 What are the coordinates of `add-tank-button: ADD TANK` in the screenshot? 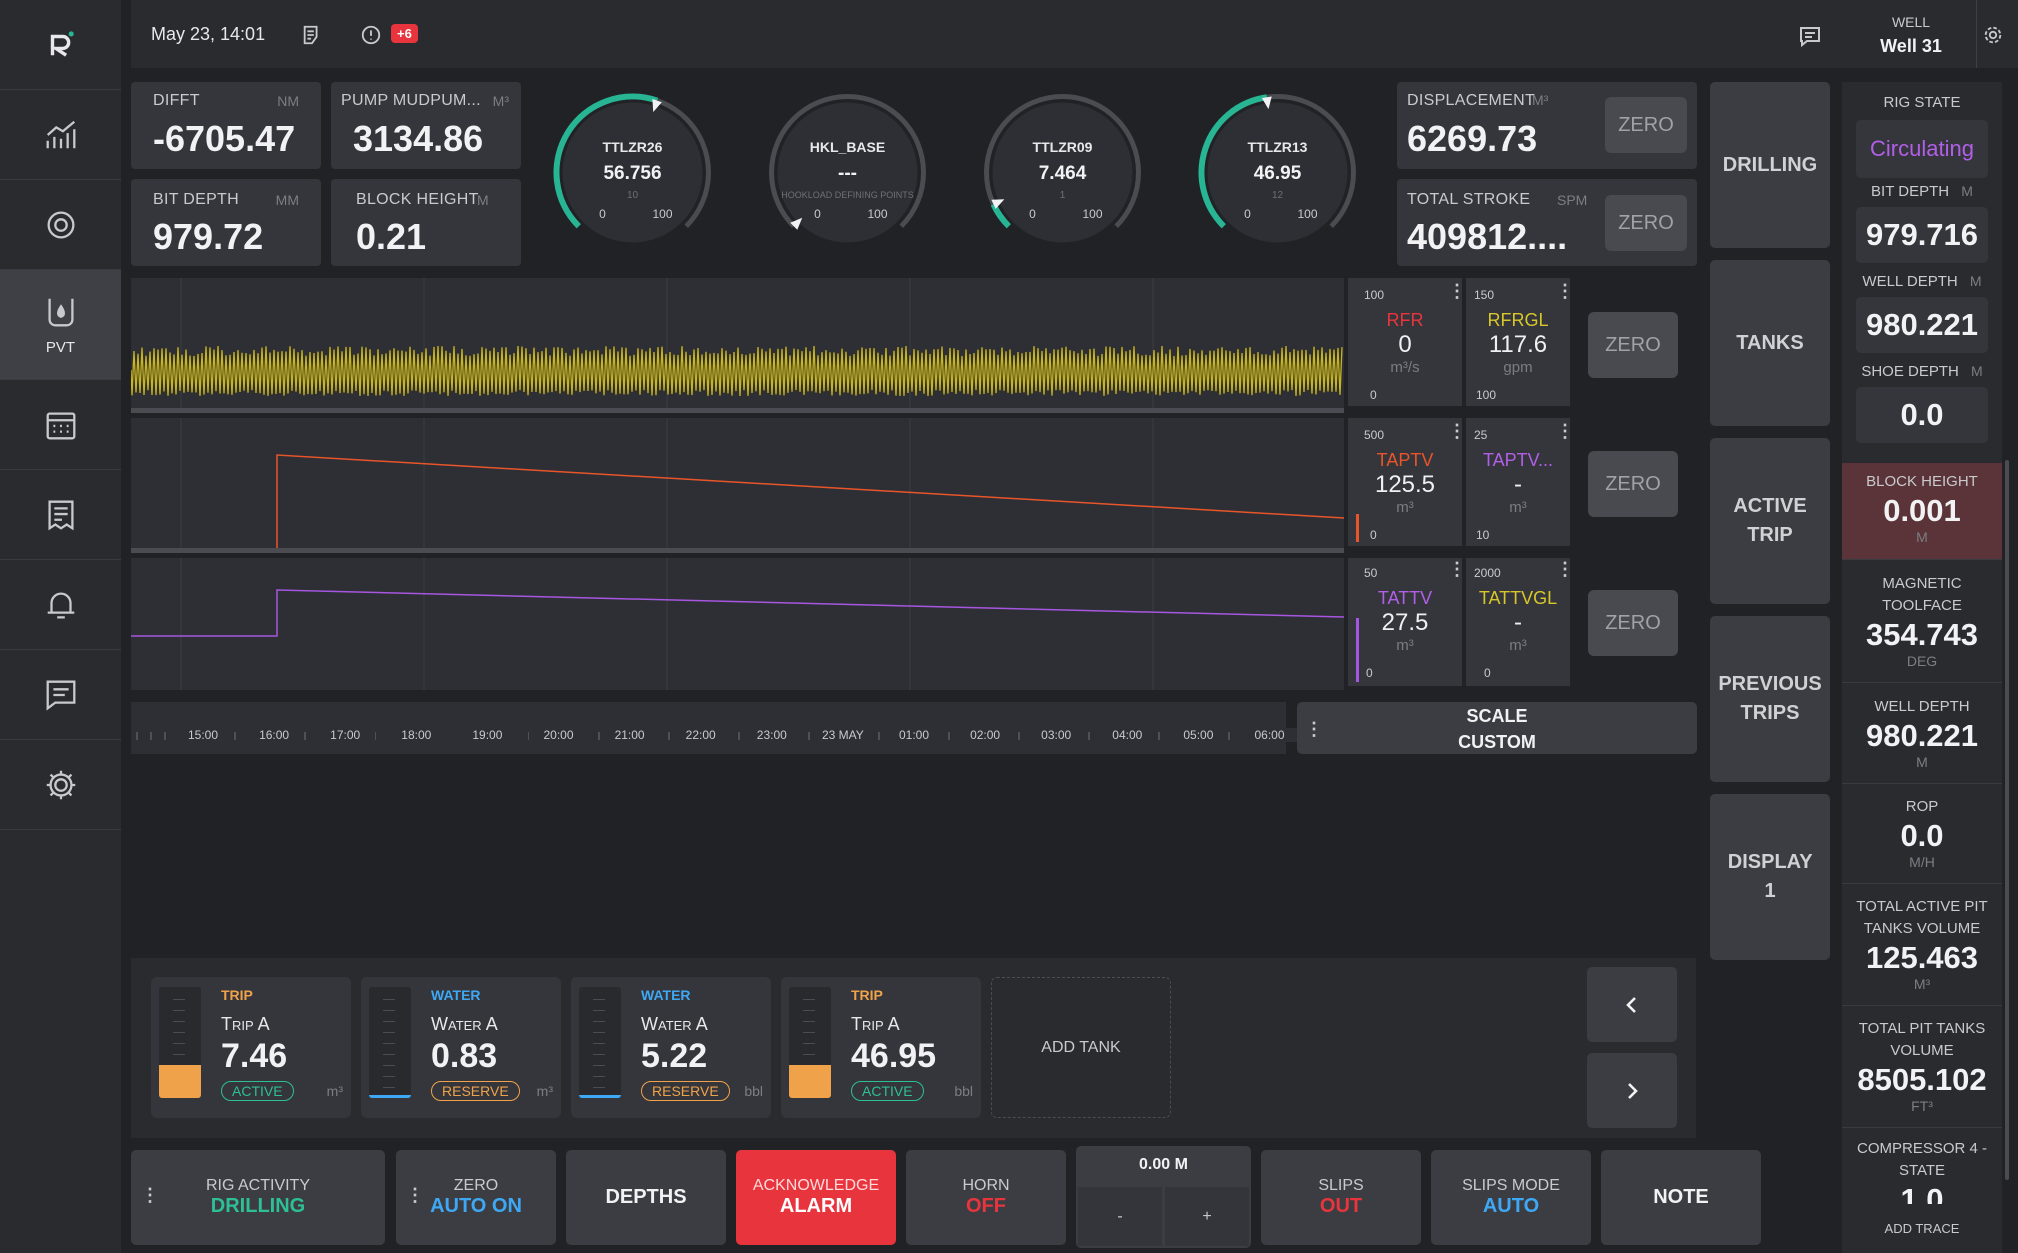 It's located at (1081, 1047).